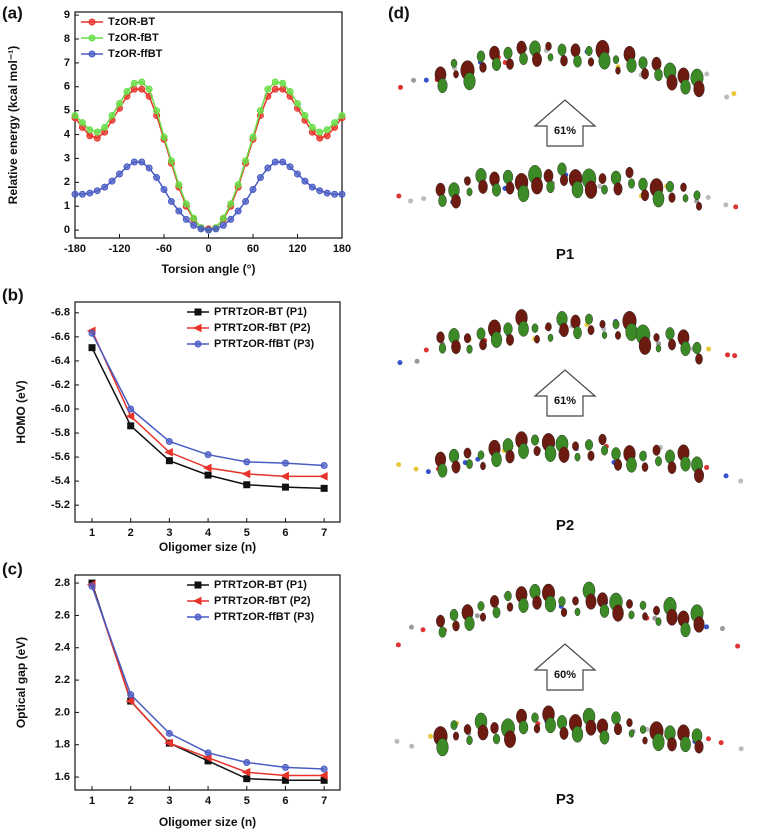  Describe the element at coordinates (565, 799) in the screenshot. I see `polymer-name: P3` at that location.